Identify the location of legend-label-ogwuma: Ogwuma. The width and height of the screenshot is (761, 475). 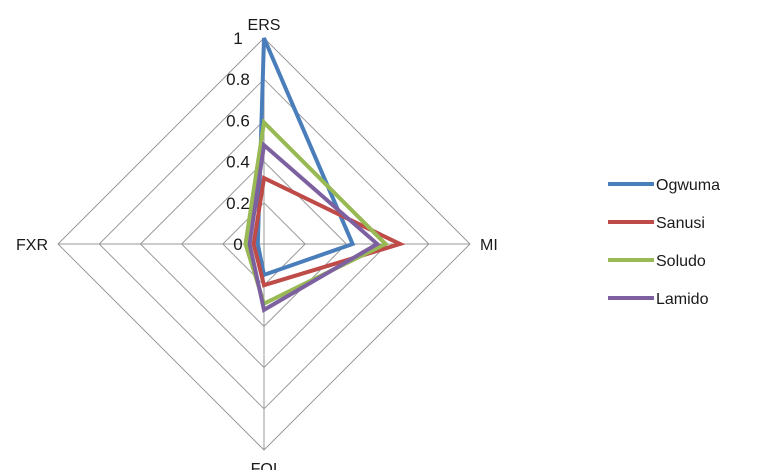
(688, 185).